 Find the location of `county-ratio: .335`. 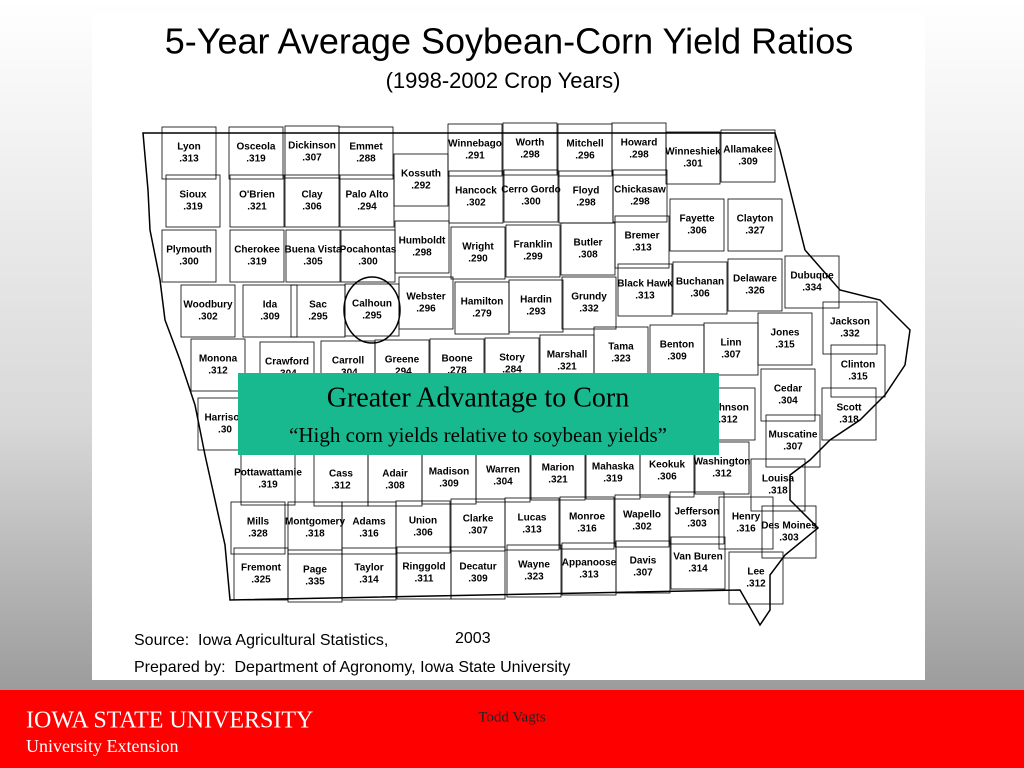

county-ratio: .335 is located at coordinates (315, 582).